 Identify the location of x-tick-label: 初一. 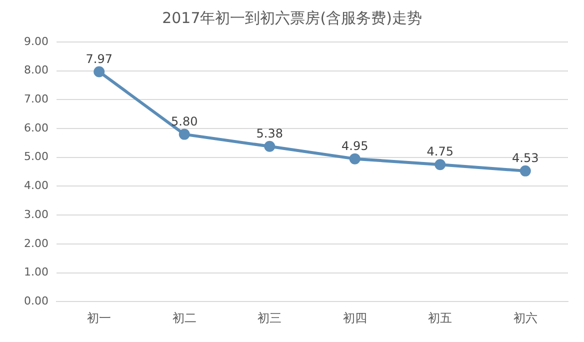
(99, 317).